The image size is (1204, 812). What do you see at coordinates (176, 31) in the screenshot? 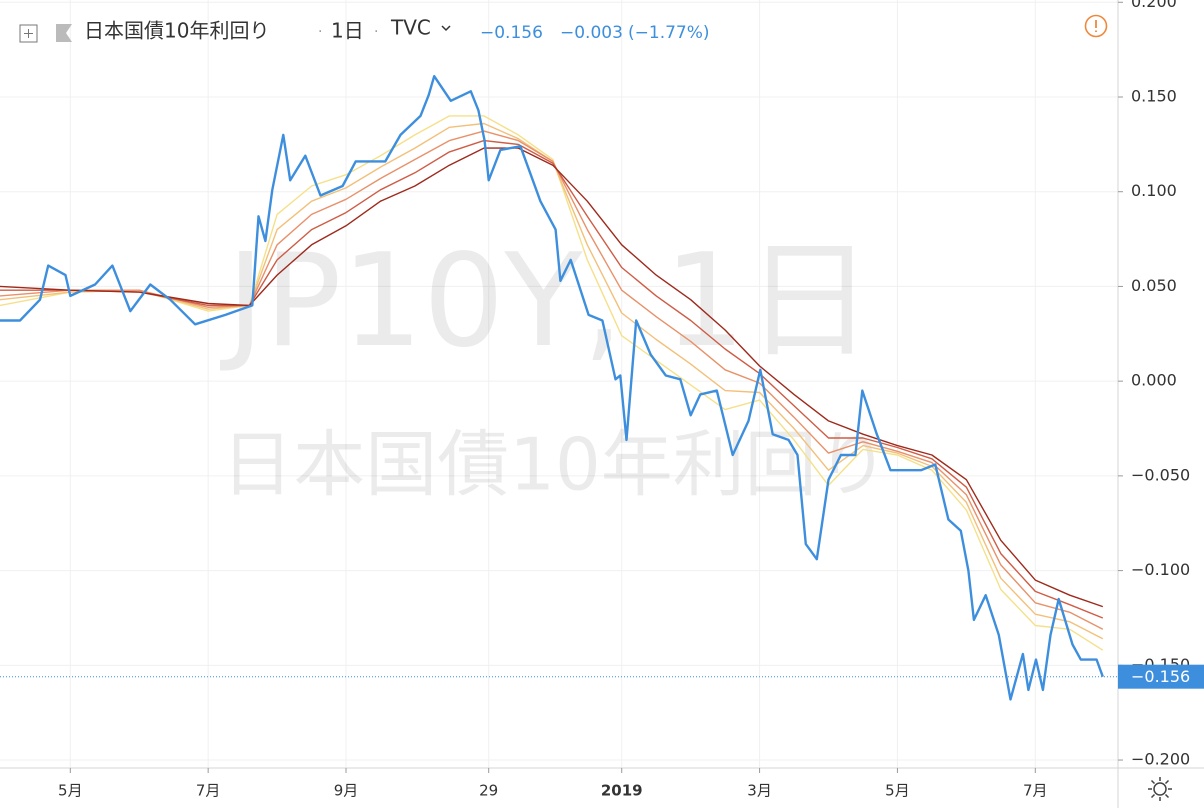
I see `symbol-name: 日本国債10年利回り` at bounding box center [176, 31].